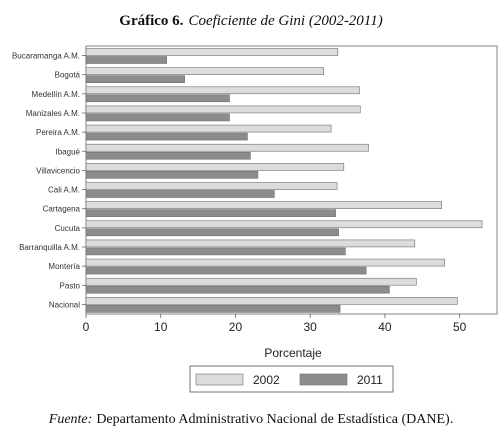 The height and width of the screenshot is (433, 502). I want to click on category-label: Manizales A.M., so click(53, 113).